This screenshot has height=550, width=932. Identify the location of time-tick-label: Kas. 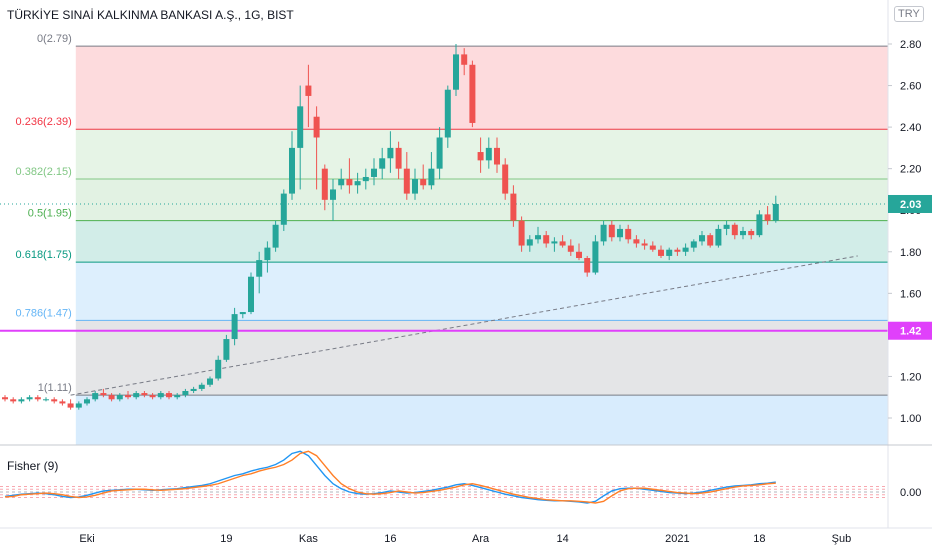
(308, 539).